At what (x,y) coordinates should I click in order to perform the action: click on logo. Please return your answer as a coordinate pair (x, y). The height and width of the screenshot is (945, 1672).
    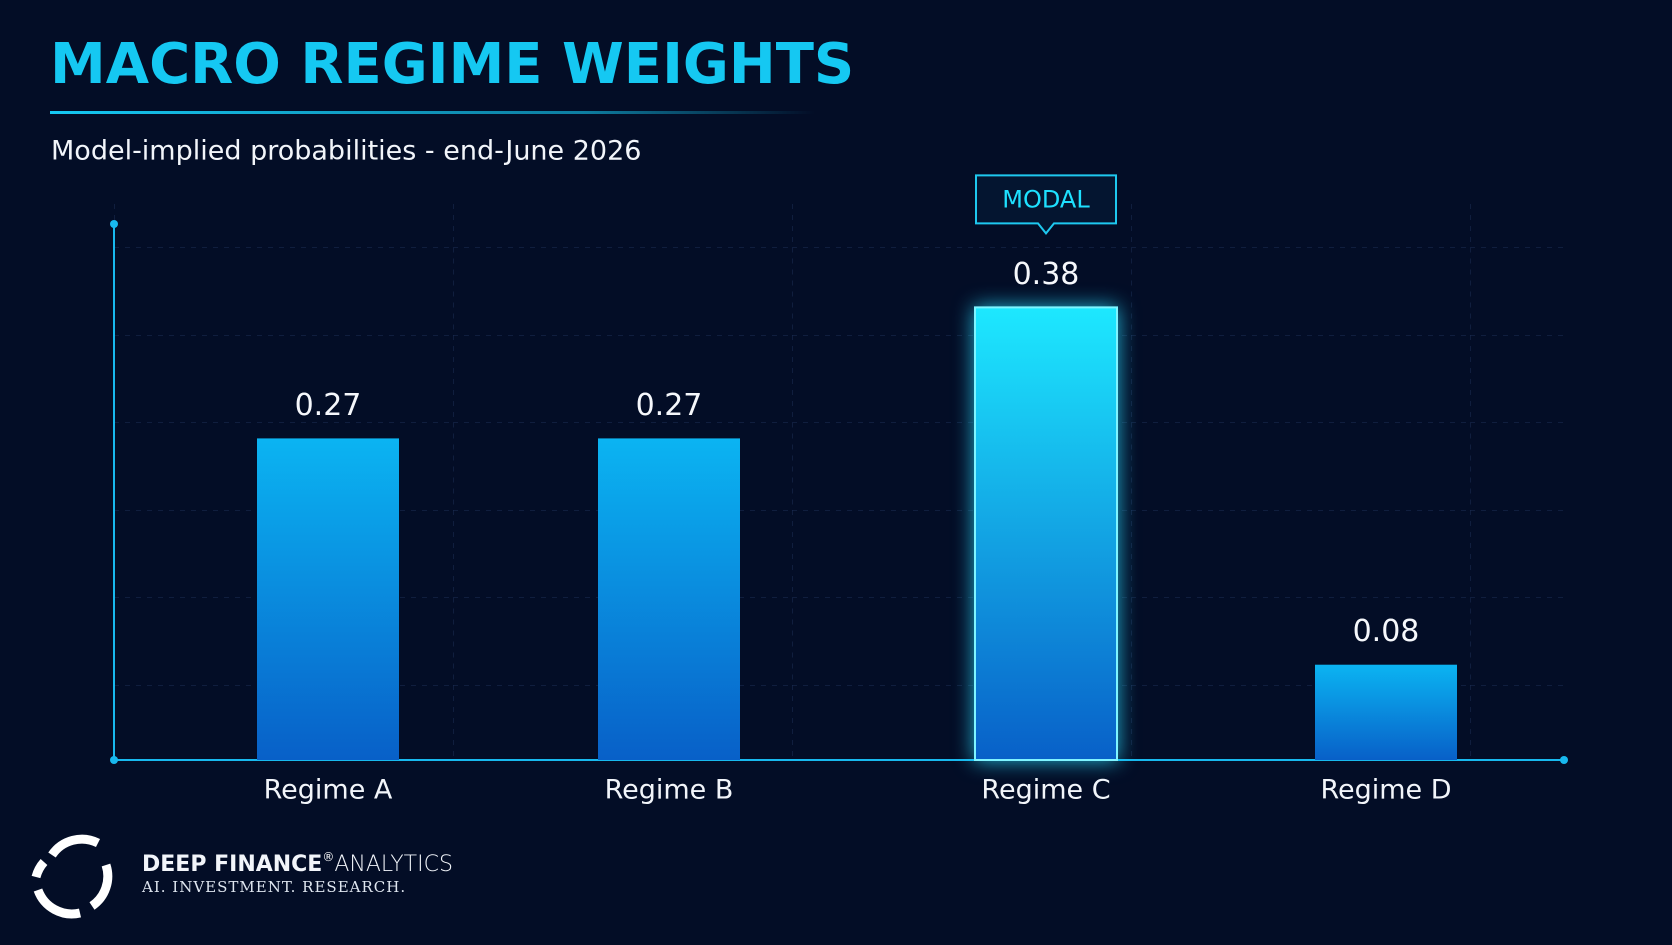
    Looking at the image, I should click on (72, 876).